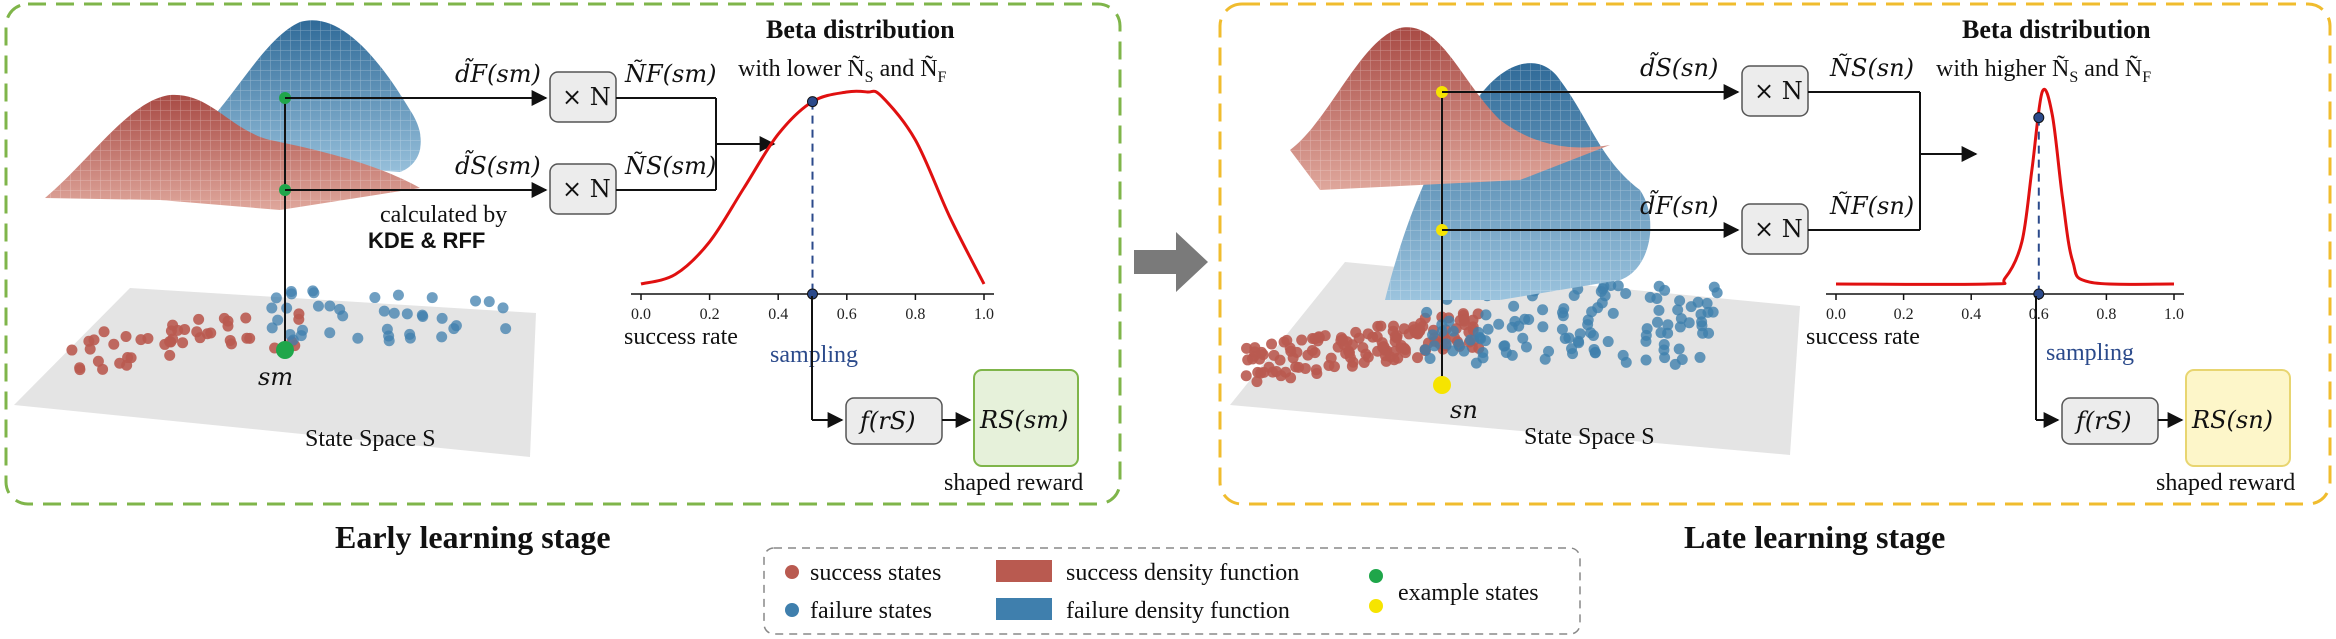 Image resolution: width=2336 pixels, height=639 pixels. What do you see at coordinates (1182, 573) in the screenshot?
I see `legend-success-density: success density function` at bounding box center [1182, 573].